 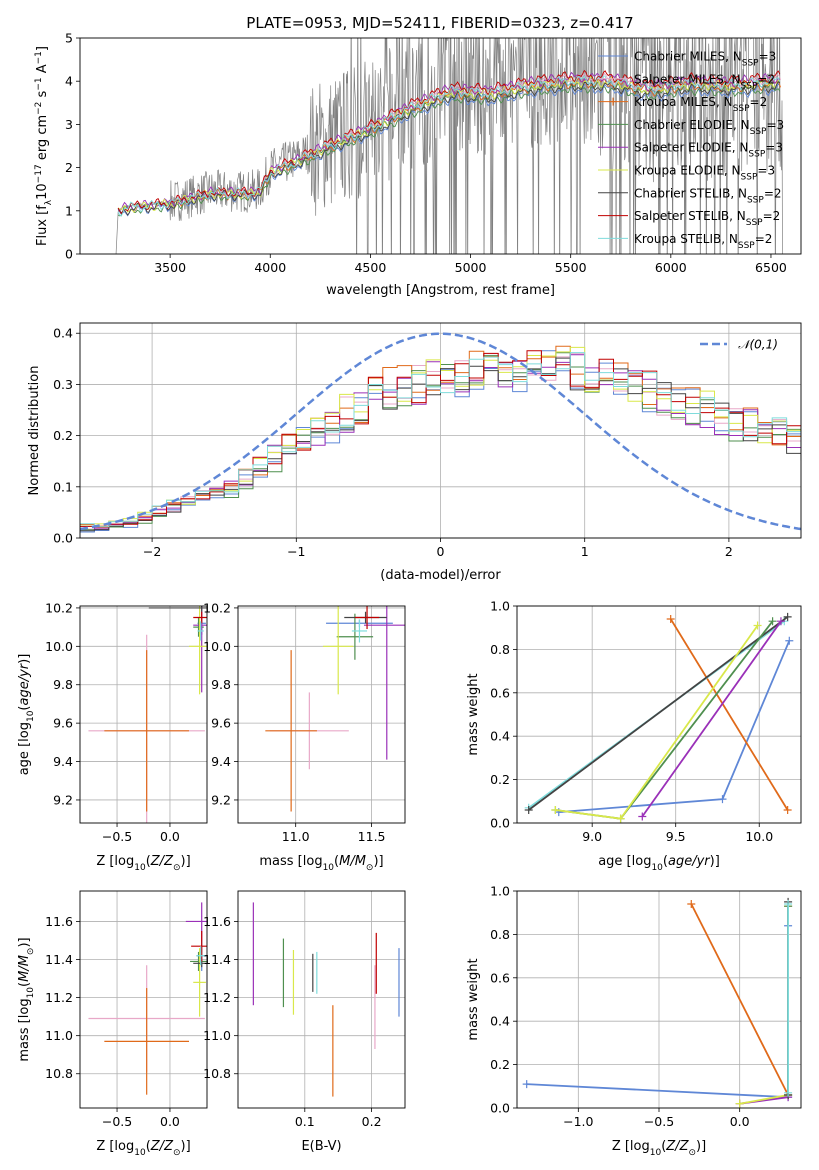 I want to click on tick-label-x: −2, so click(x=152, y=551).